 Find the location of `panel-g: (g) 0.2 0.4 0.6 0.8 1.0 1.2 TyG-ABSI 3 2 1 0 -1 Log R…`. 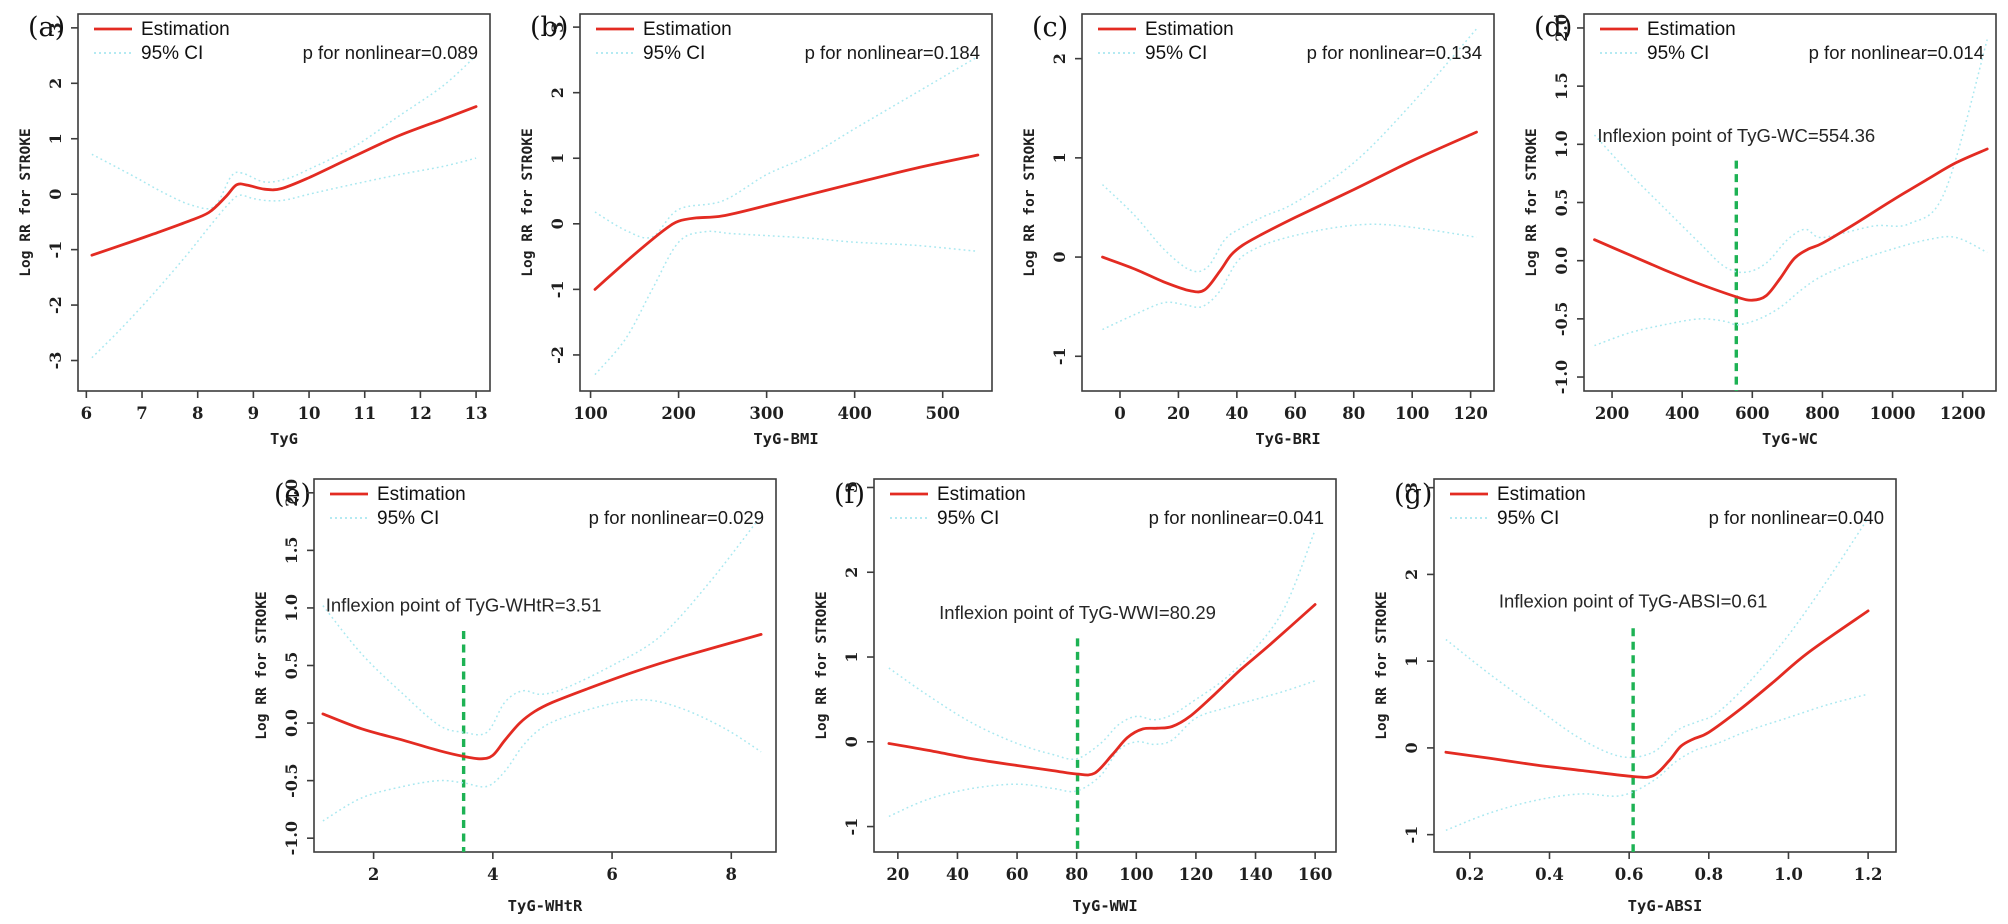

panel-g: (g) 0.2 0.4 0.6 0.8 1.0 1.2 TyG-ABSI 3 2 1 0 -1 Log R… is located at coordinates (1630, 692).